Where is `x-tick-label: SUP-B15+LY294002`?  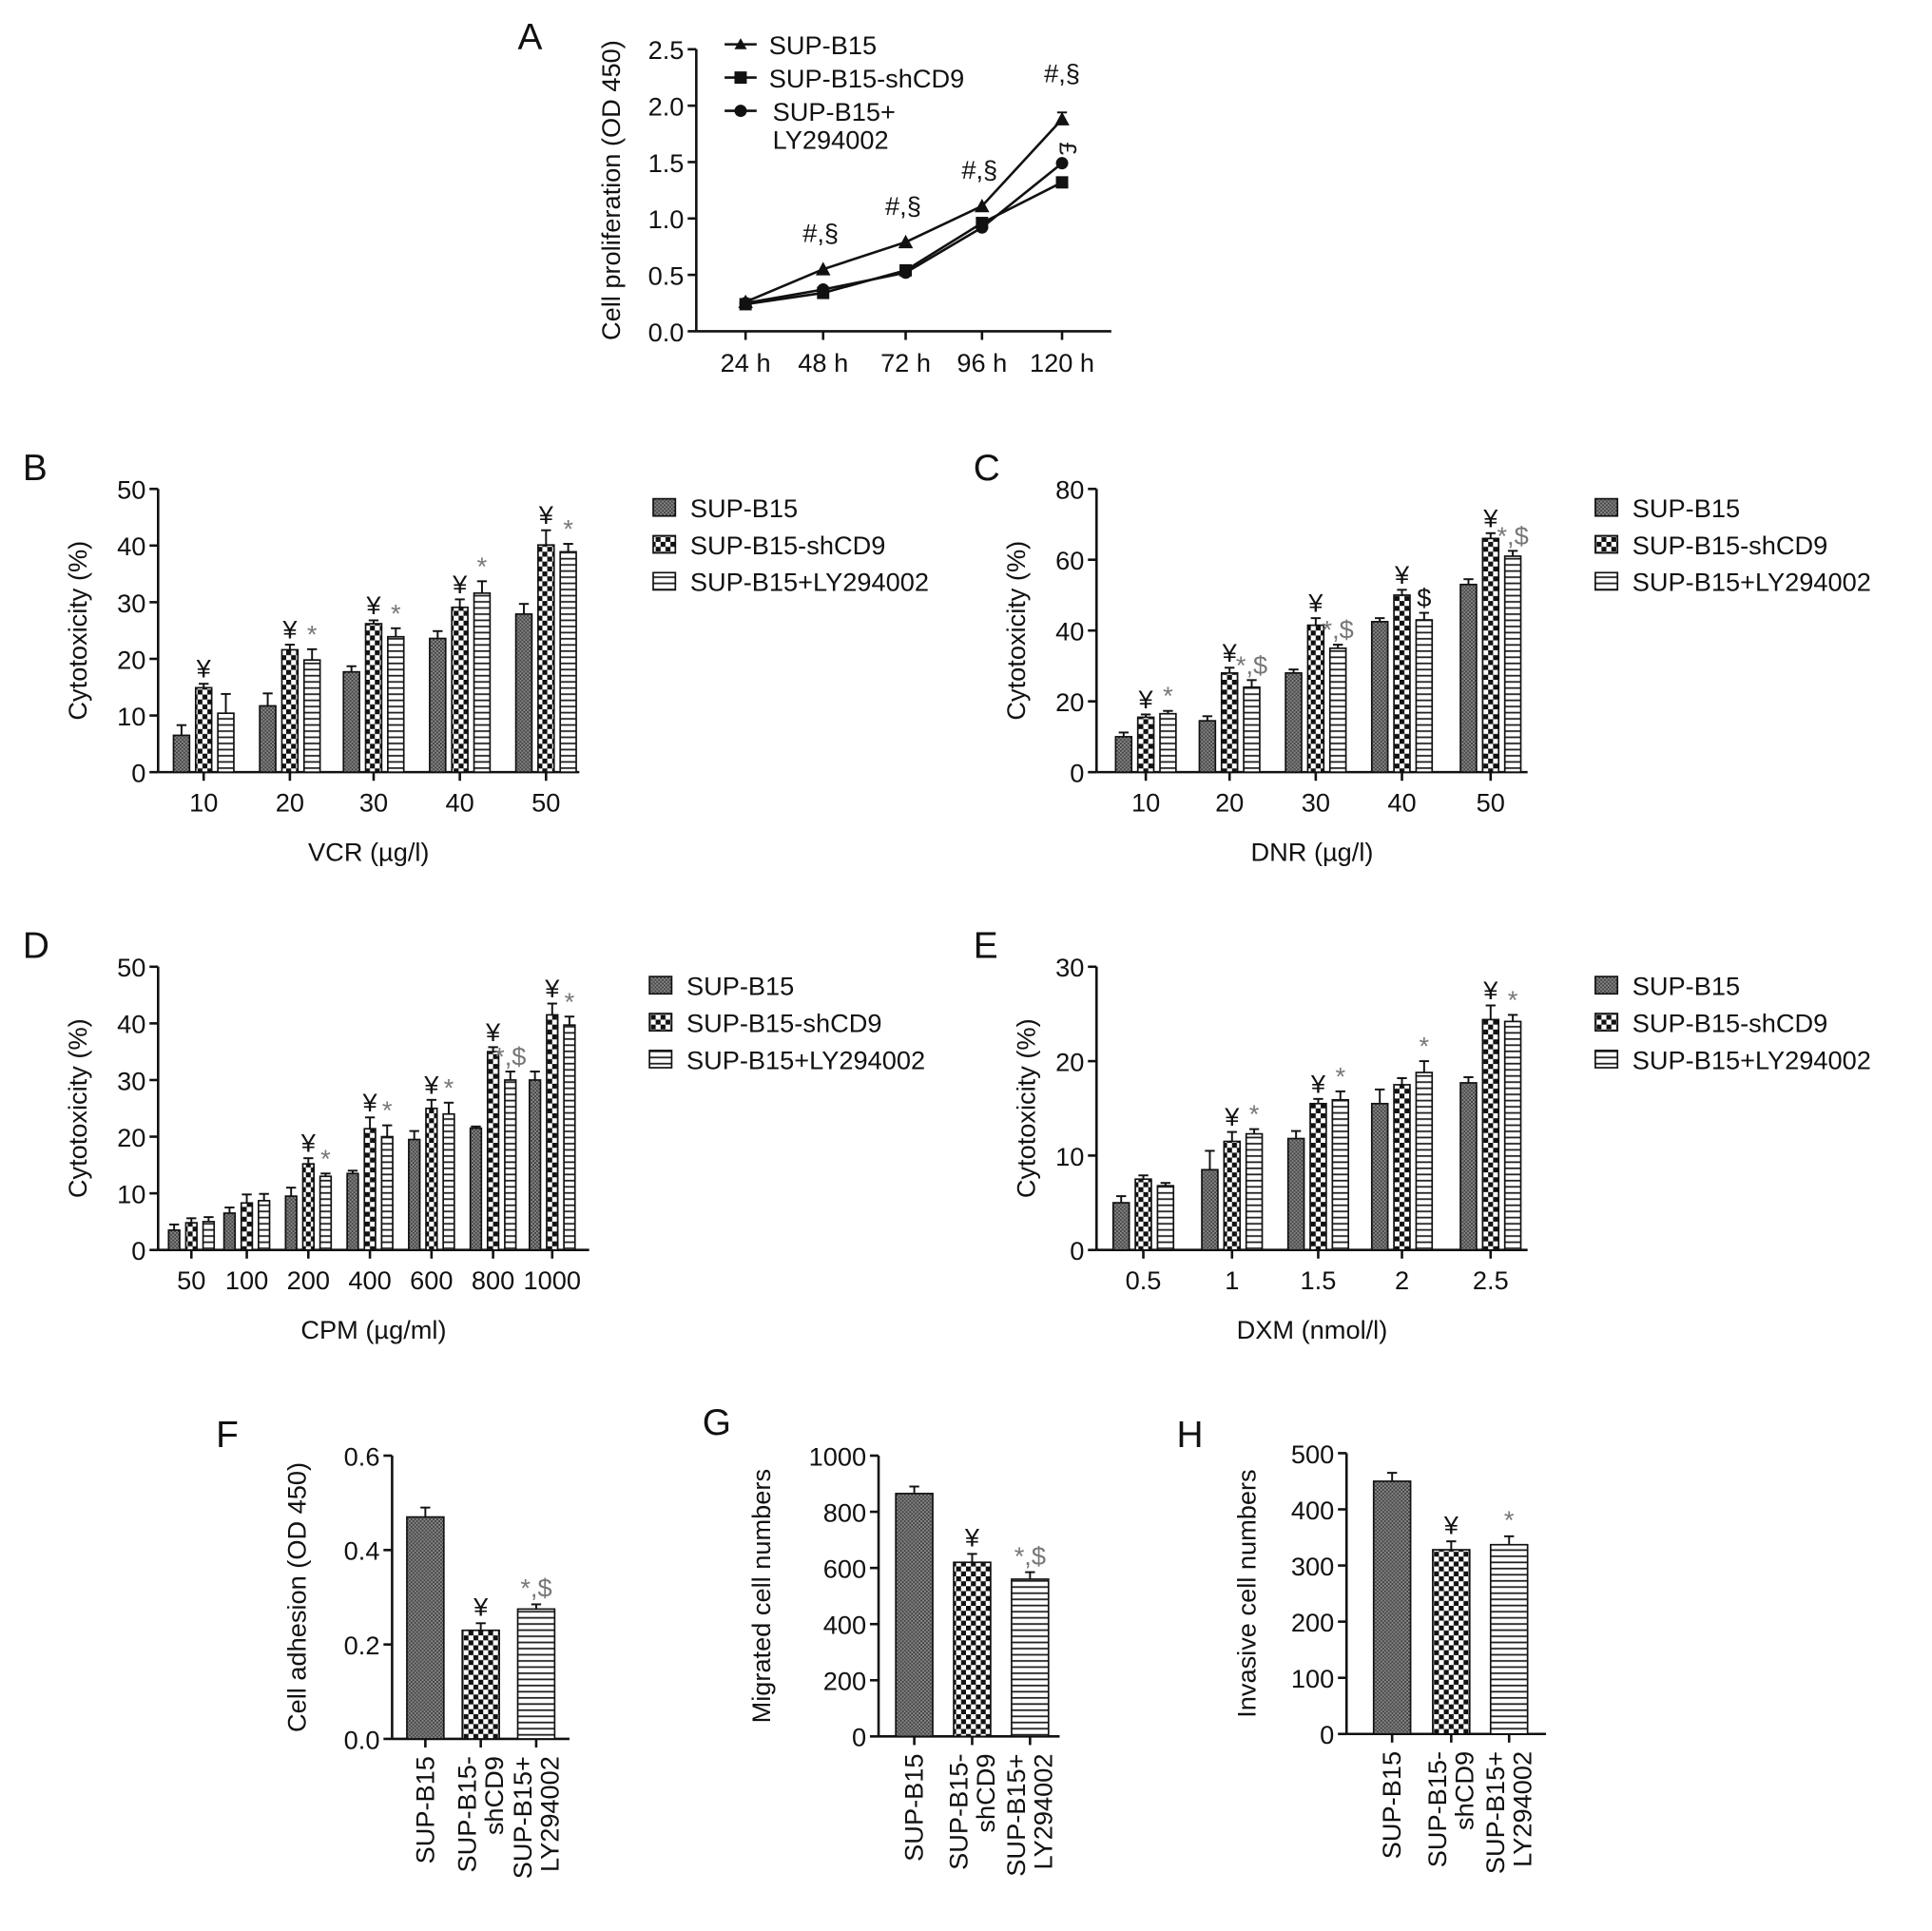
x-tick-label: SUP-B15+LY294002 is located at coordinates (1508, 1812).